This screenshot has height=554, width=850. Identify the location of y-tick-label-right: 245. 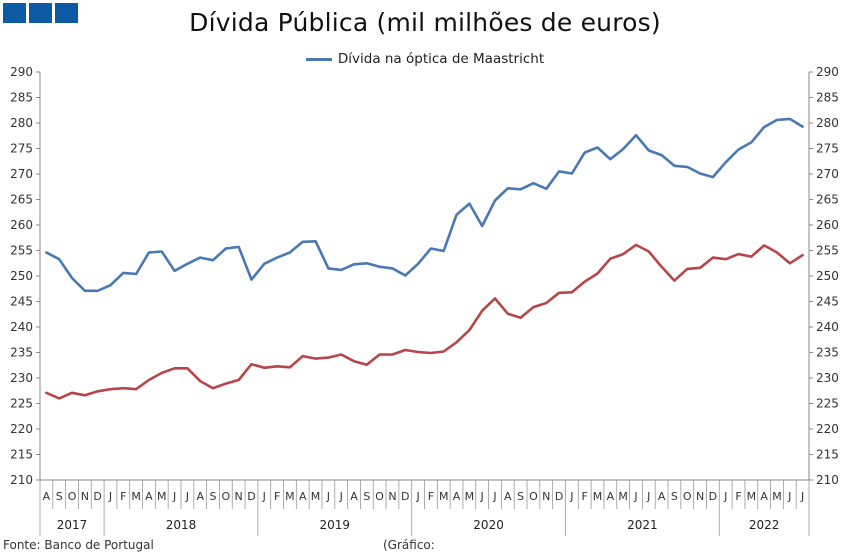
(827, 302).